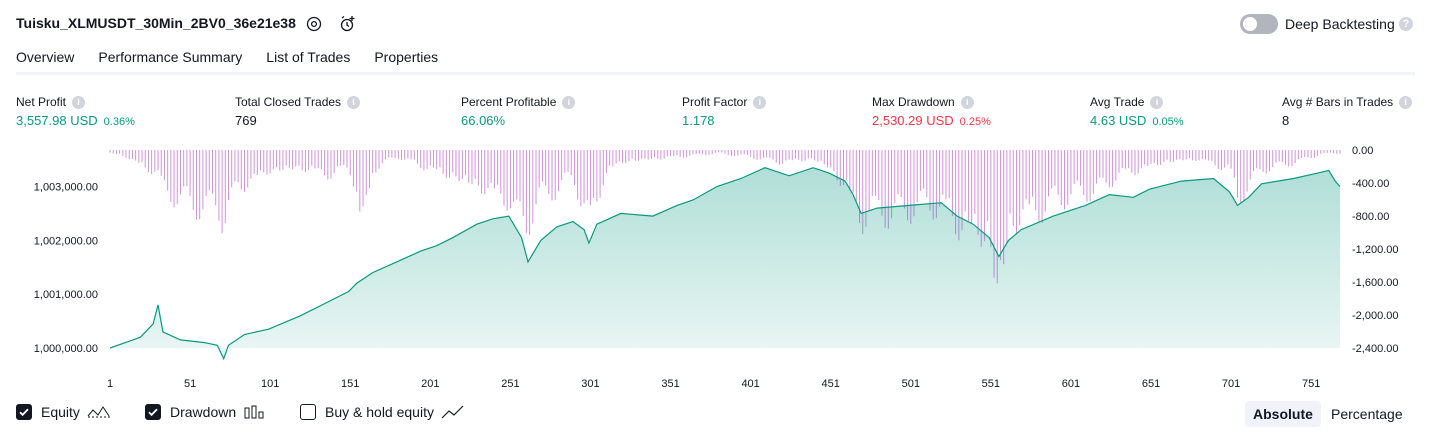 The image size is (1431, 438). What do you see at coordinates (831, 384) in the screenshot?
I see `x-axis-tick: 451` at bounding box center [831, 384].